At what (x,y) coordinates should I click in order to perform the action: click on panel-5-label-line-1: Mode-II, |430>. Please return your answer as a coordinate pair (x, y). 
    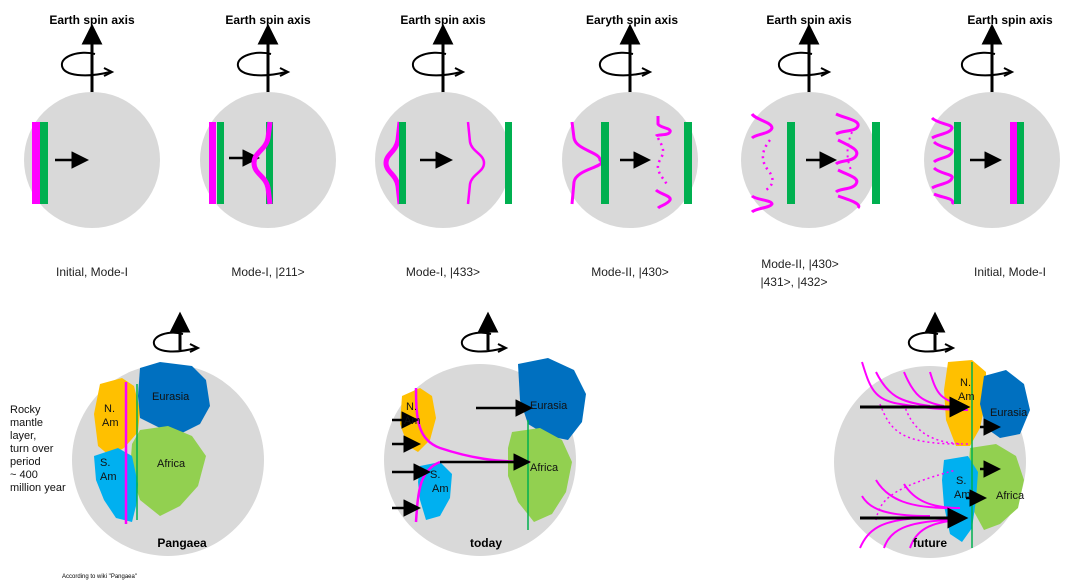
    Looking at the image, I should click on (800, 264).